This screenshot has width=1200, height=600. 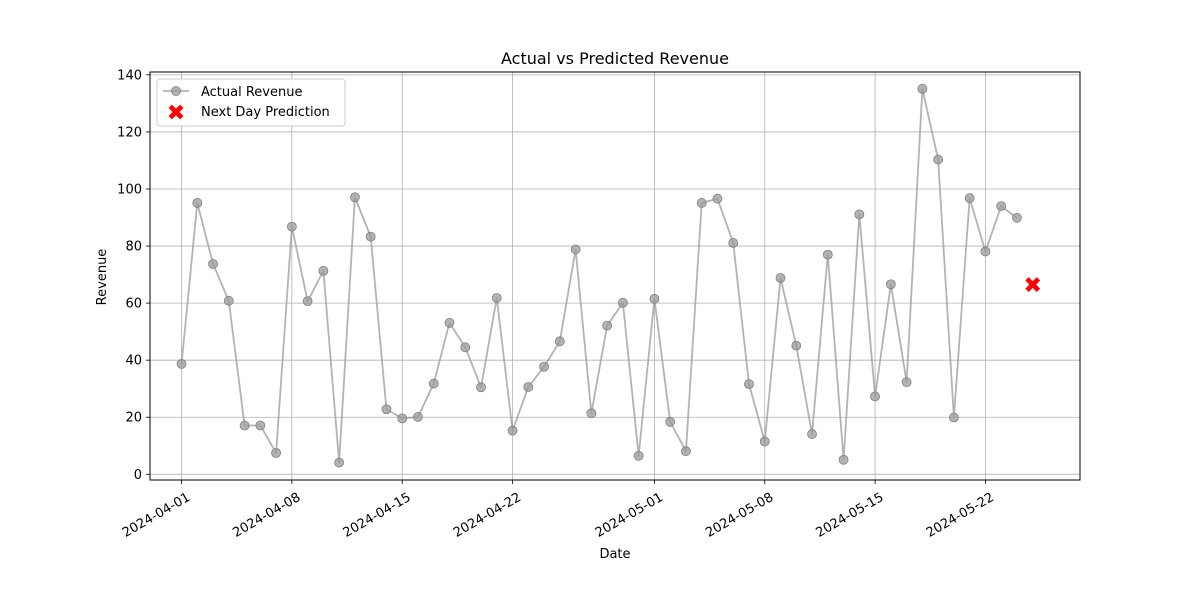 I want to click on y-tick-label: 60, so click(x=133, y=304).